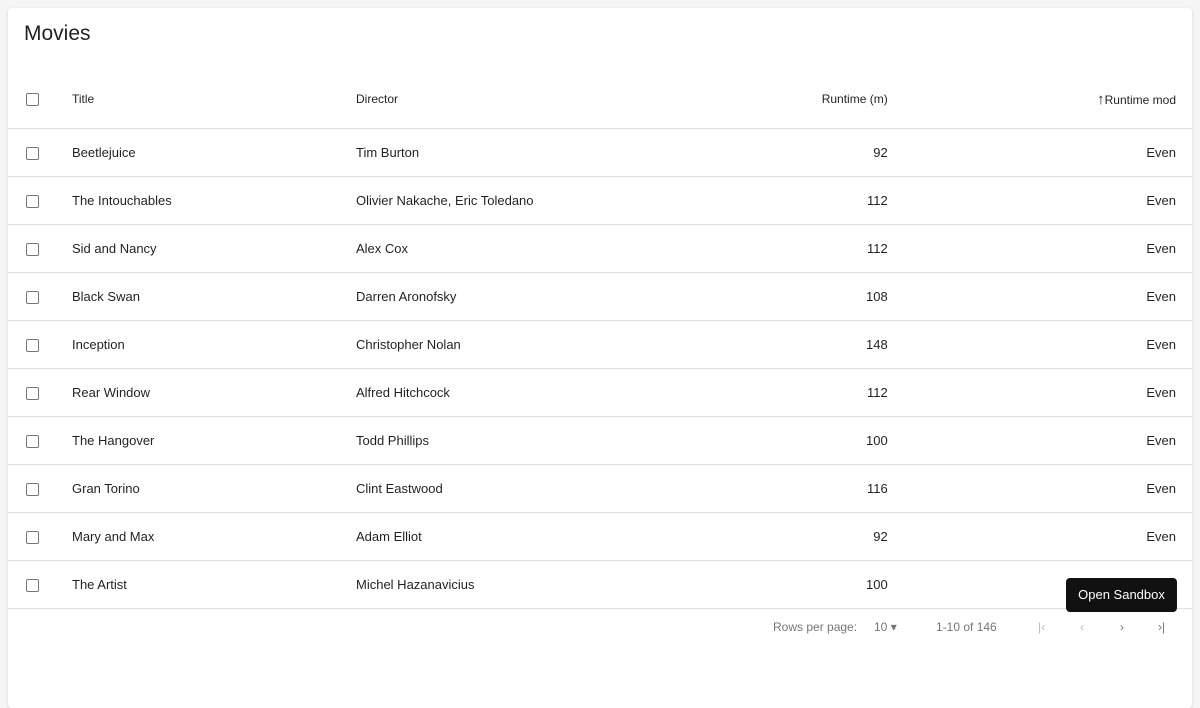 The height and width of the screenshot is (708, 1200). Describe the element at coordinates (782, 100) in the screenshot. I see `column-header-runtime: Runtime (m)` at that location.